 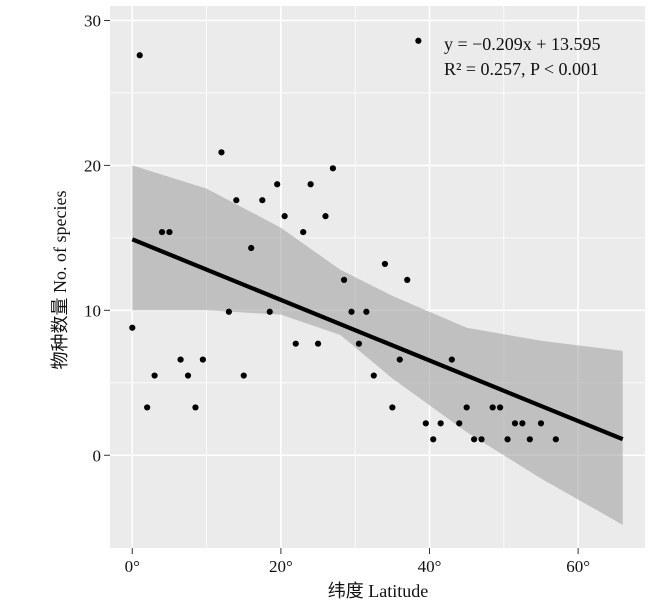 I want to click on y-tick-label-3: 30, so click(x=92, y=20).